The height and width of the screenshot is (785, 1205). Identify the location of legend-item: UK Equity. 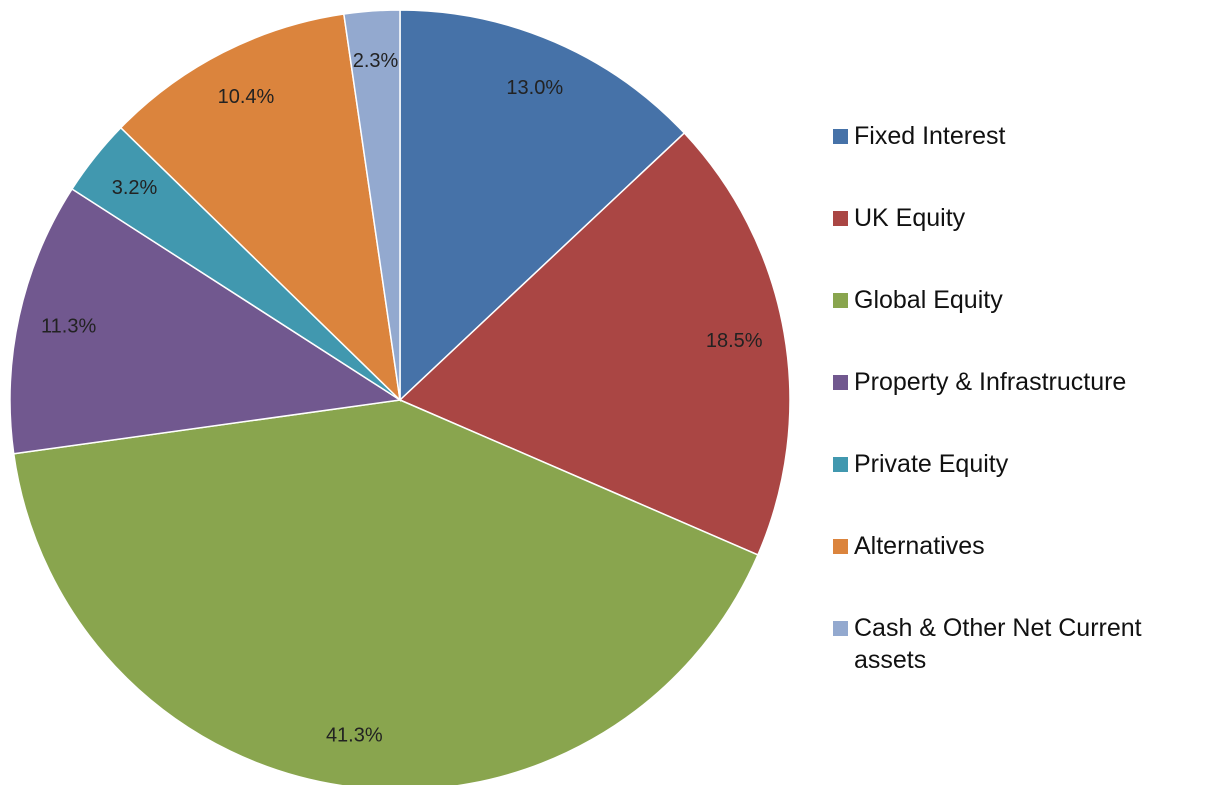
(1008, 243).